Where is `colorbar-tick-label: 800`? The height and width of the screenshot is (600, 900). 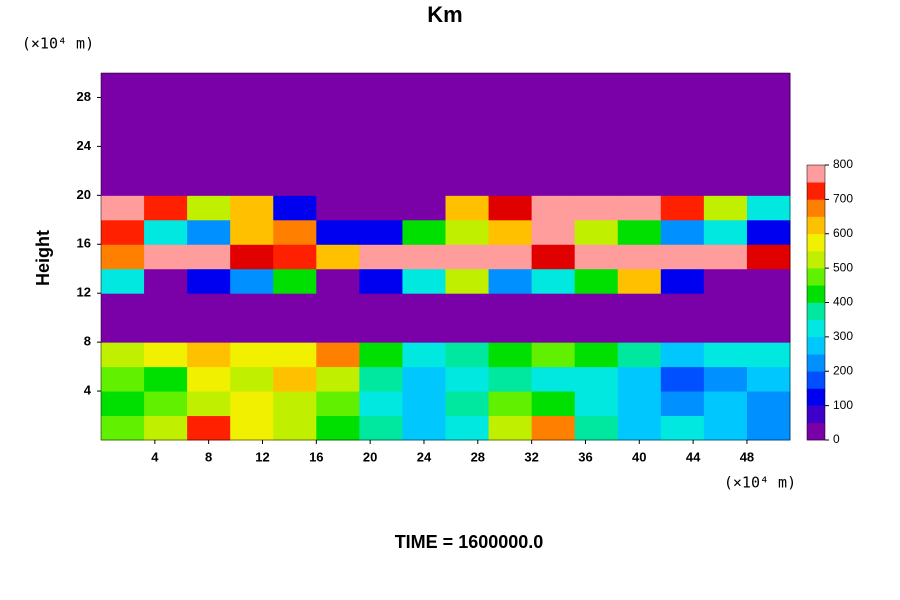 colorbar-tick-label: 800 is located at coordinates (843, 164).